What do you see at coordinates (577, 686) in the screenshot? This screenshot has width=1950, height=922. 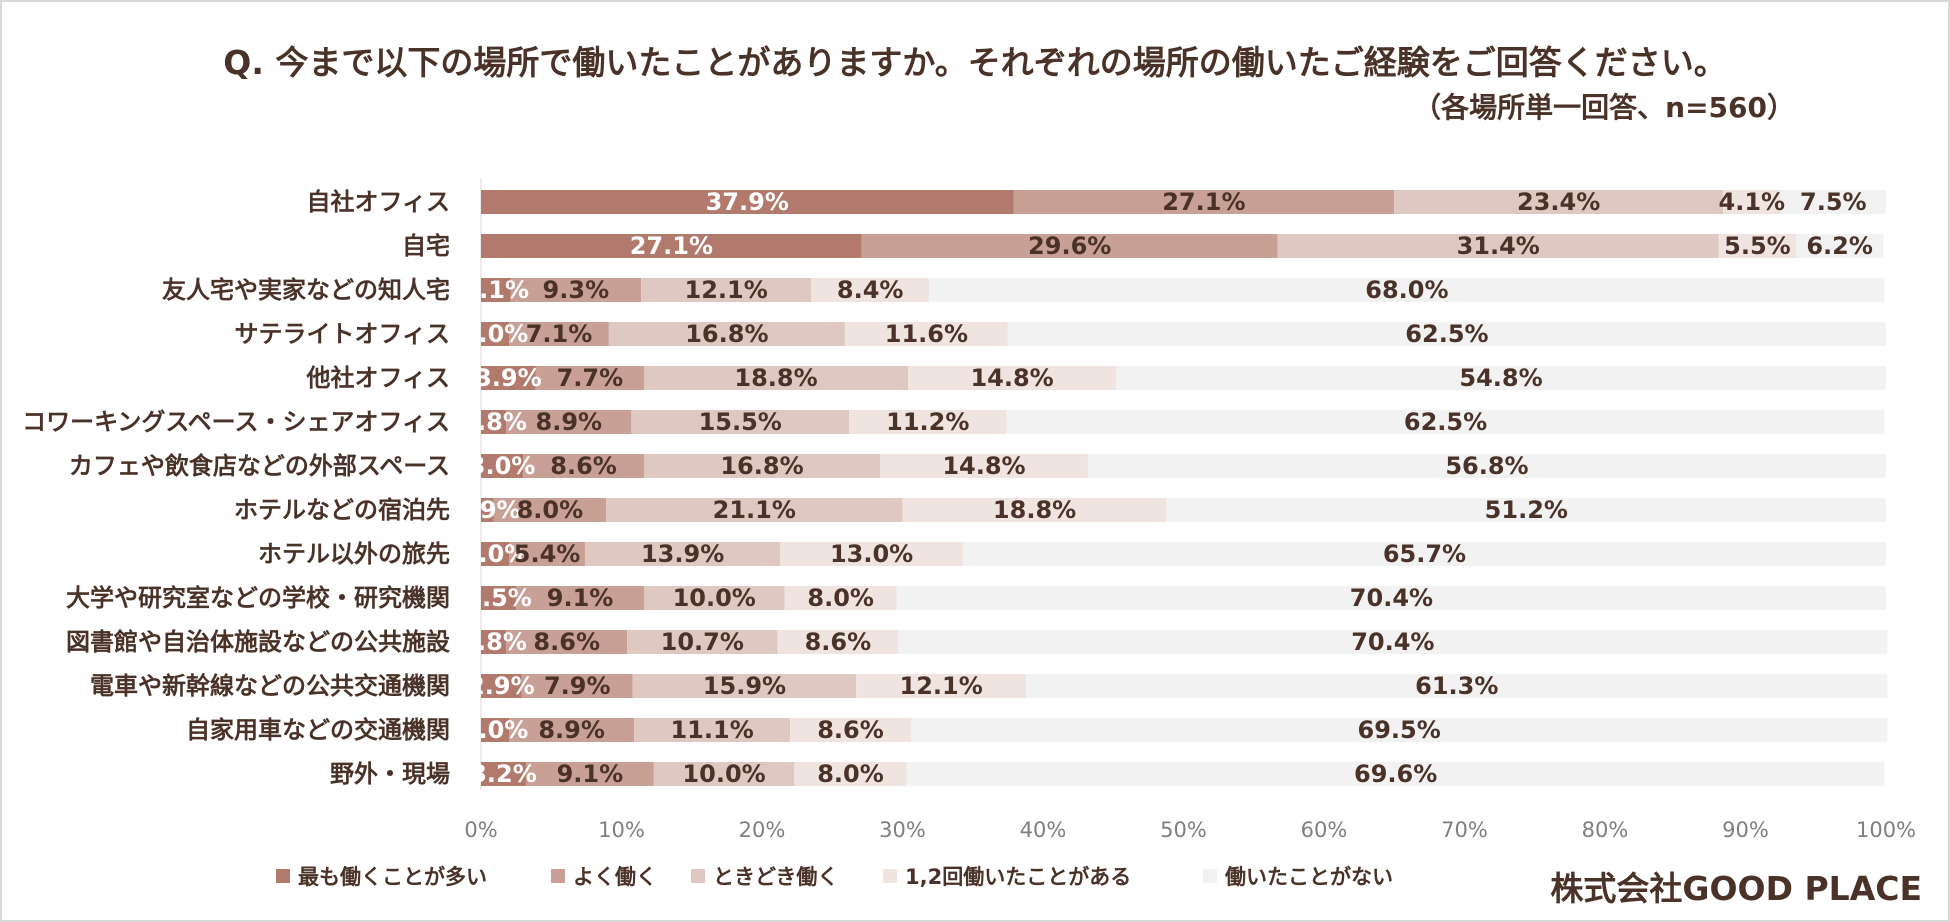 I see `data-label: 7.9%` at bounding box center [577, 686].